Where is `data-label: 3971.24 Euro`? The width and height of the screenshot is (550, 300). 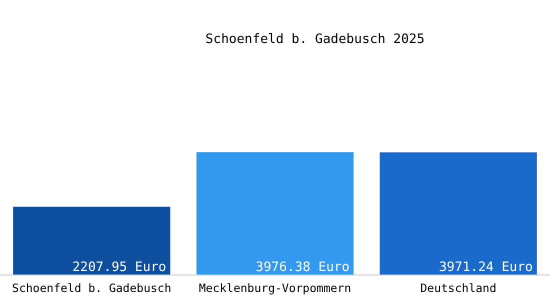
data-label: 3971.24 Euro is located at coordinates (485, 267).